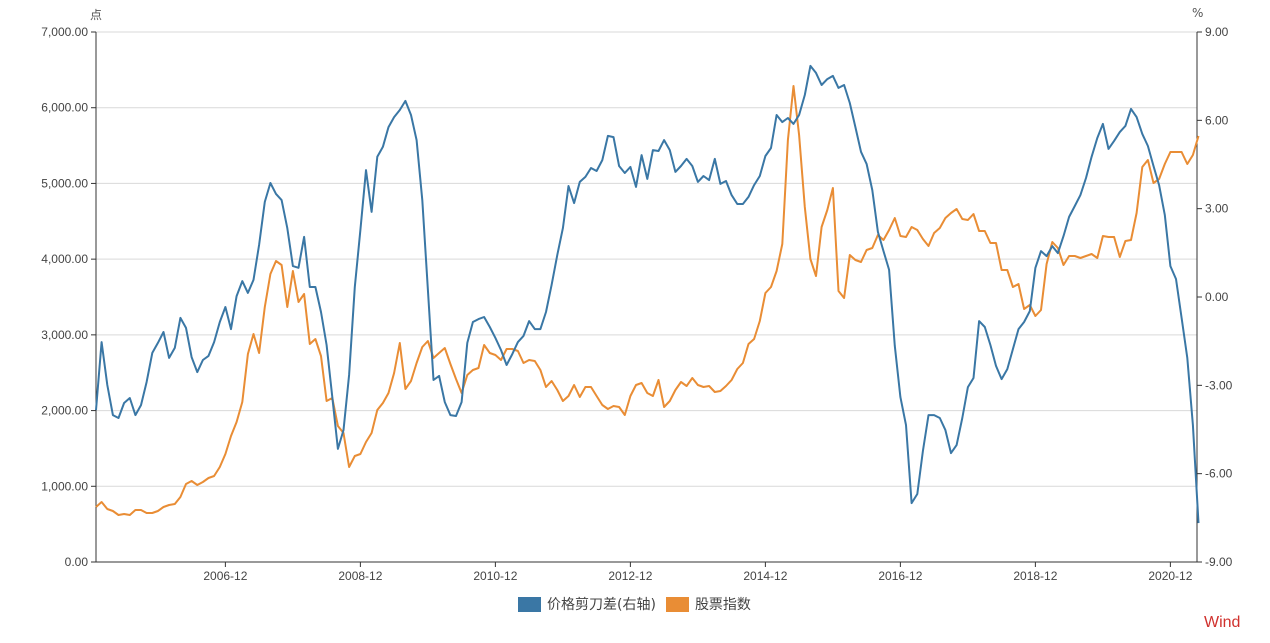  Describe the element at coordinates (225, 576) in the screenshot. I see `x-axis-tick-label: 2006-12` at that location.